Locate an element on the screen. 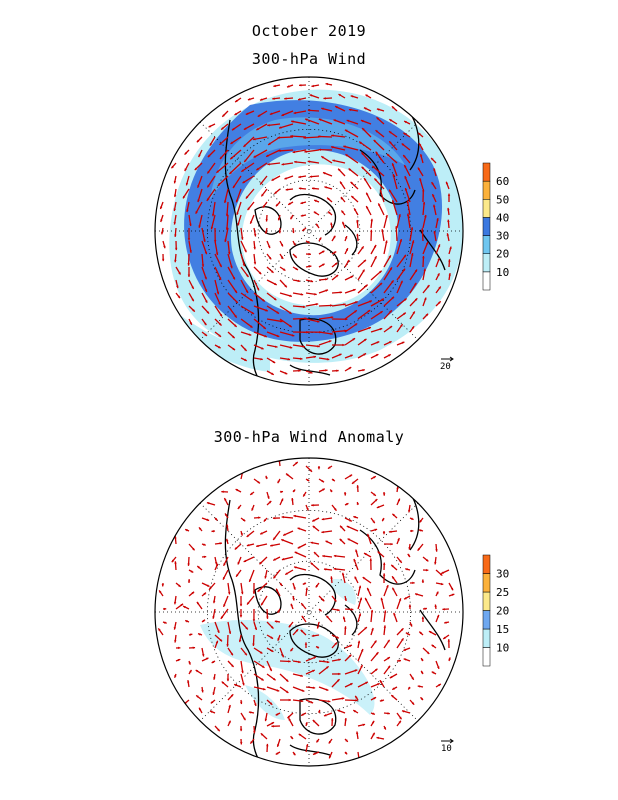 The image size is (618, 800). meridian-line is located at coordinates (309, 231).